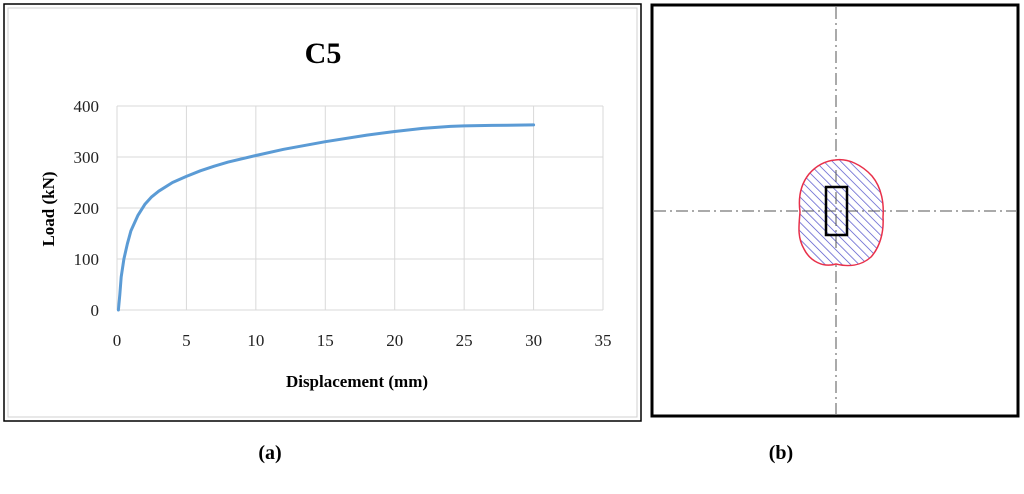 The width and height of the screenshot is (1024, 494). Describe the element at coordinates (48, 208) in the screenshot. I see `y-axis-label: Load (kN)` at that location.